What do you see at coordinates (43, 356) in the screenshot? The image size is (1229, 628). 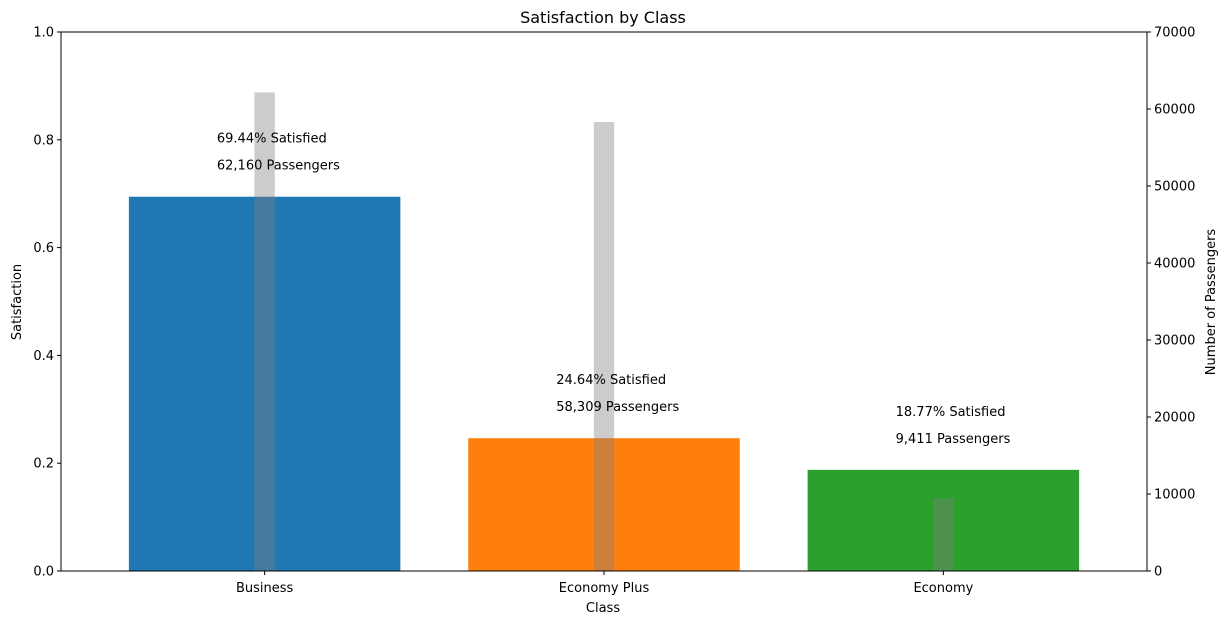 I see `y-tick-label: 0.4` at bounding box center [43, 356].